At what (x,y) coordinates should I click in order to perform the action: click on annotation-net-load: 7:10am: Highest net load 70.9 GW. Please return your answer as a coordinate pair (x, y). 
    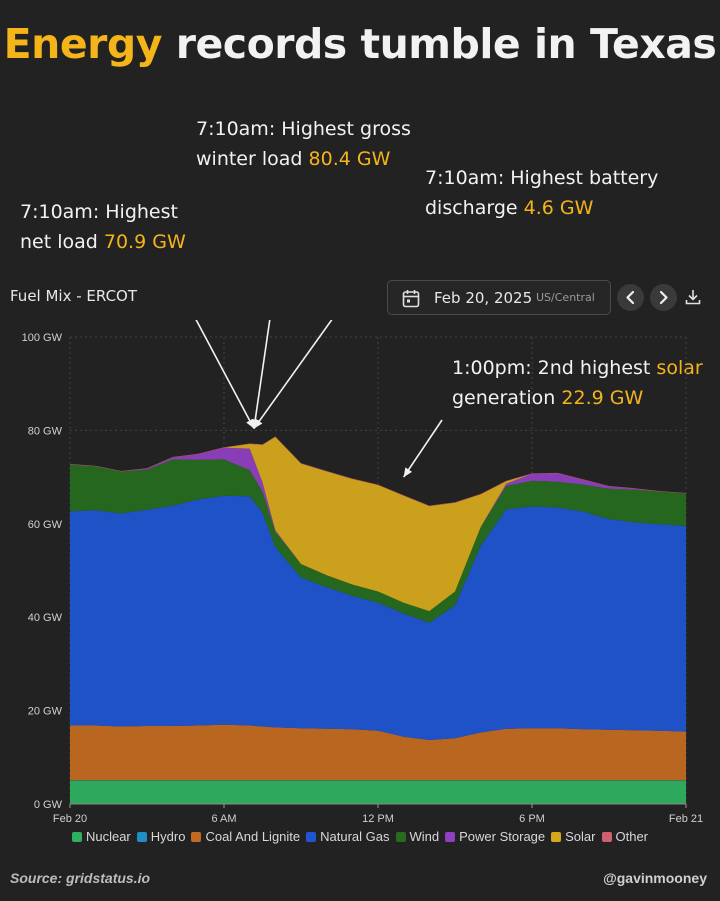
    Looking at the image, I should click on (103, 227).